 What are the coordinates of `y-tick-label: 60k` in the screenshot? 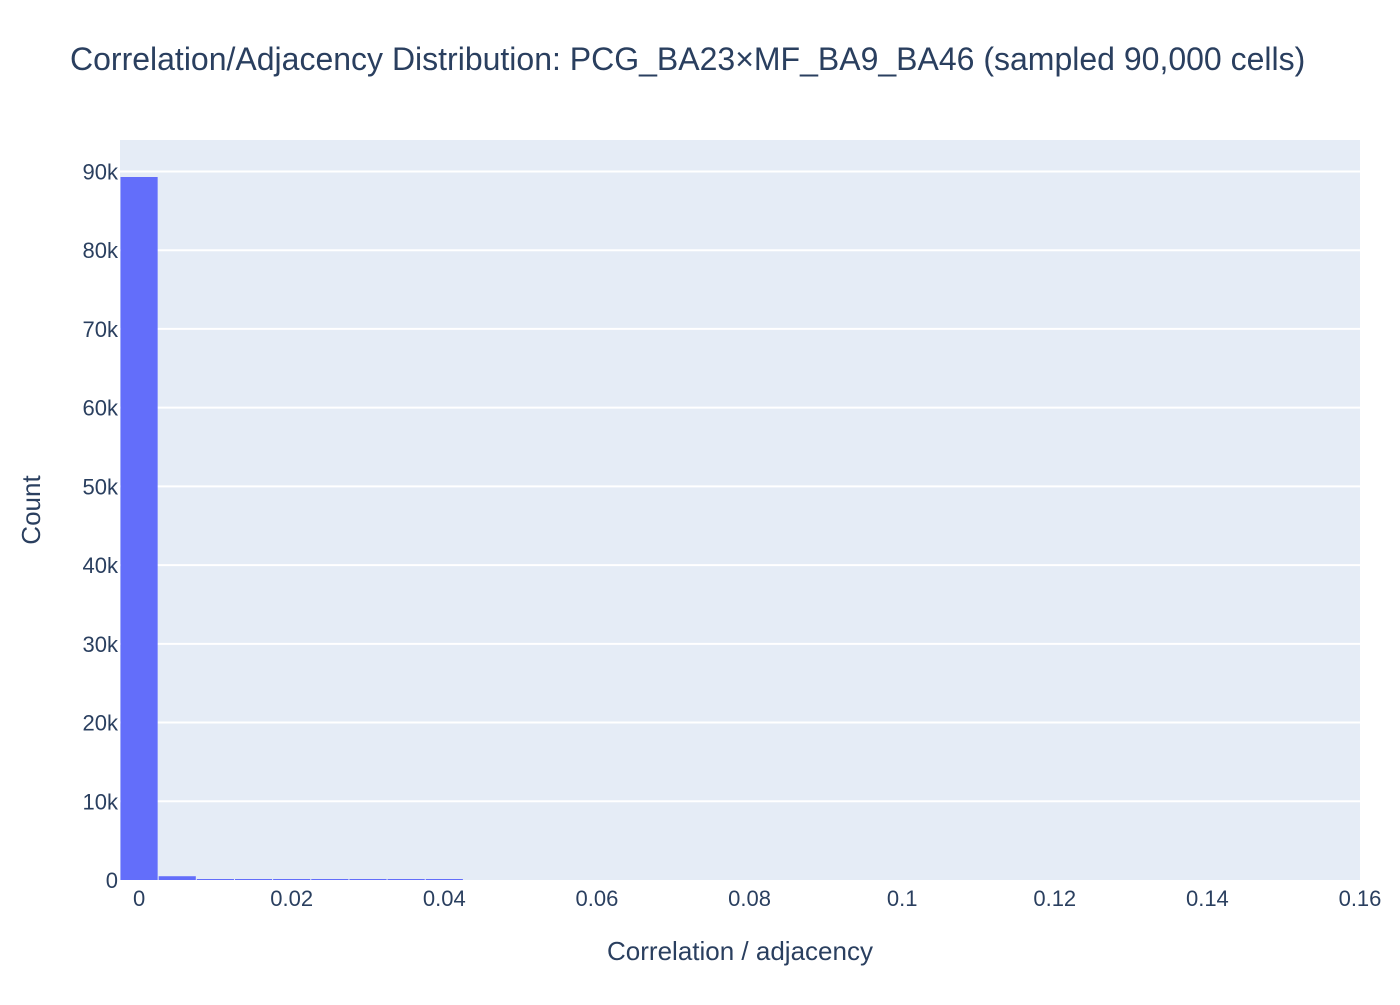 It's located at (101, 408).